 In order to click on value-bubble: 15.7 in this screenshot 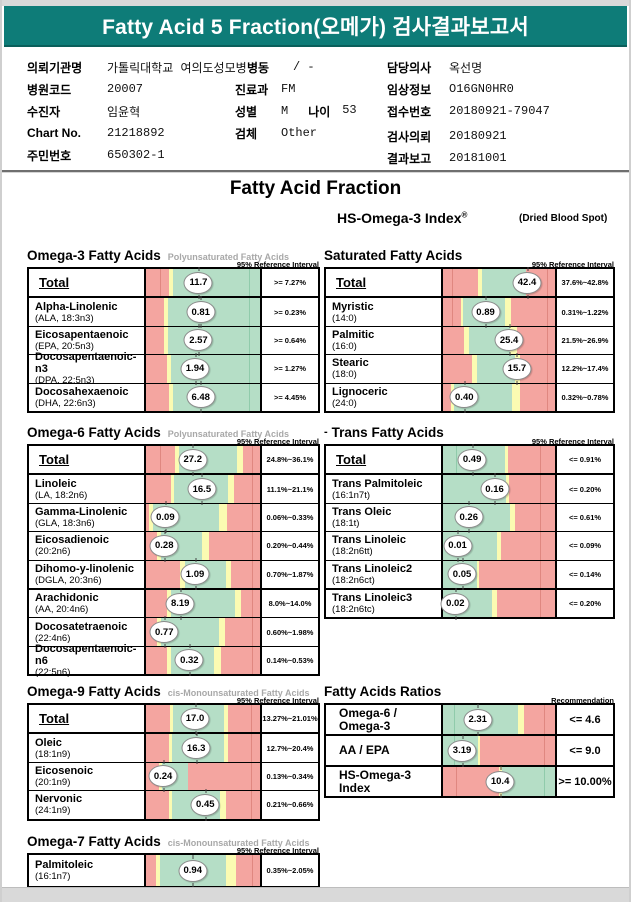, I will do `click(517, 368)`.